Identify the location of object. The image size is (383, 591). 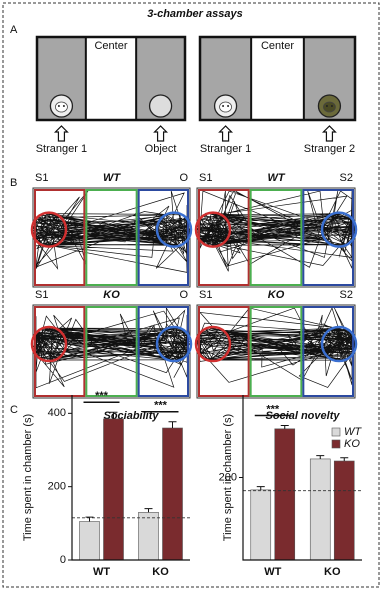
(160, 106).